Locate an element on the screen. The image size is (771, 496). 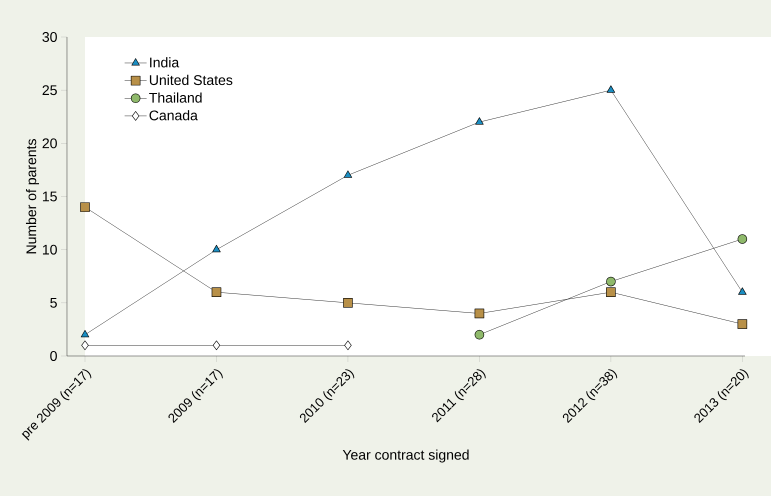
y-tick-label: 5 is located at coordinates (53, 303).